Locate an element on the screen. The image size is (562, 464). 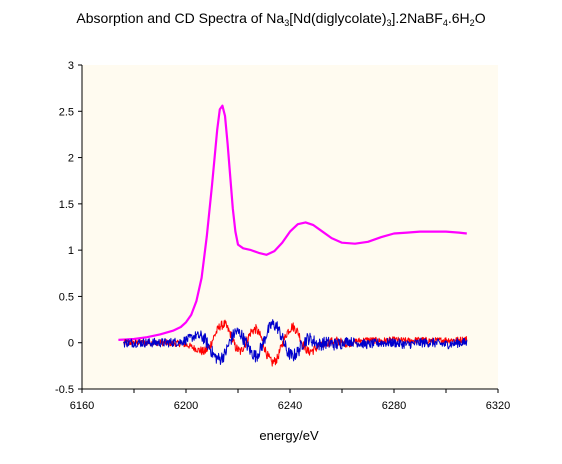
y-tick-label: 0 is located at coordinates (71, 344).